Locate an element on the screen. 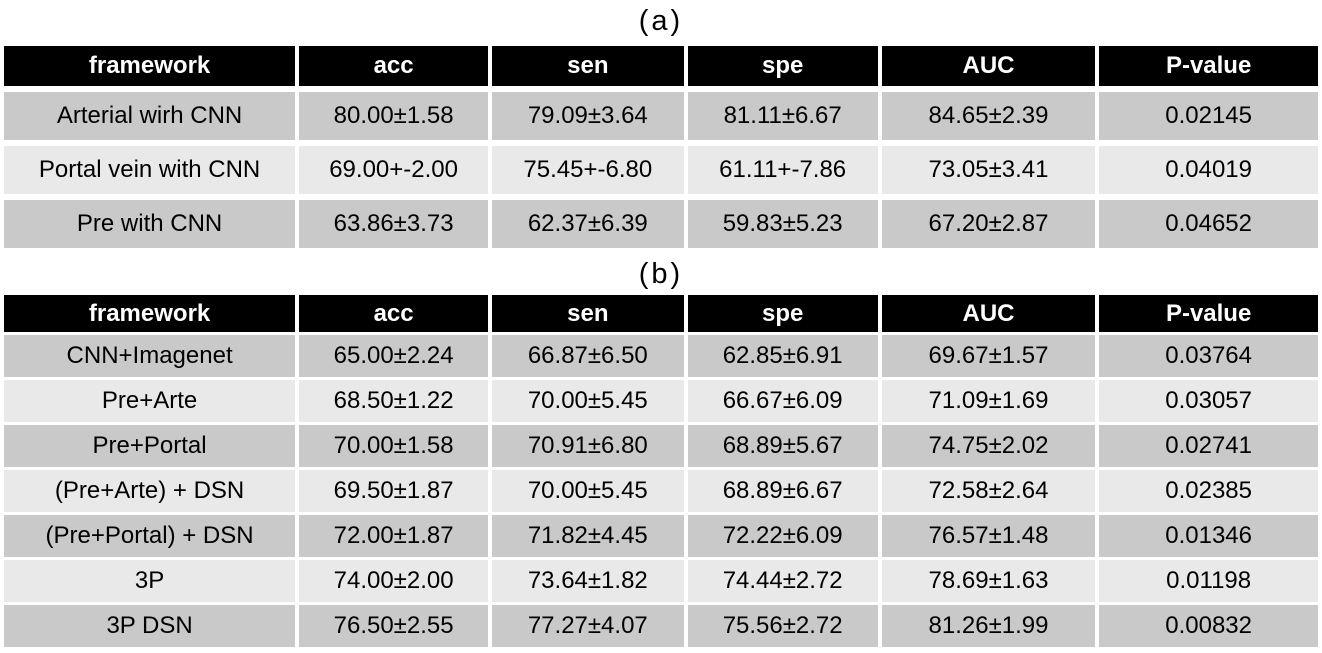 Image resolution: width=1322 pixels, height=653 pixels. framework-cell: Pre+Portal is located at coordinates (150, 446).